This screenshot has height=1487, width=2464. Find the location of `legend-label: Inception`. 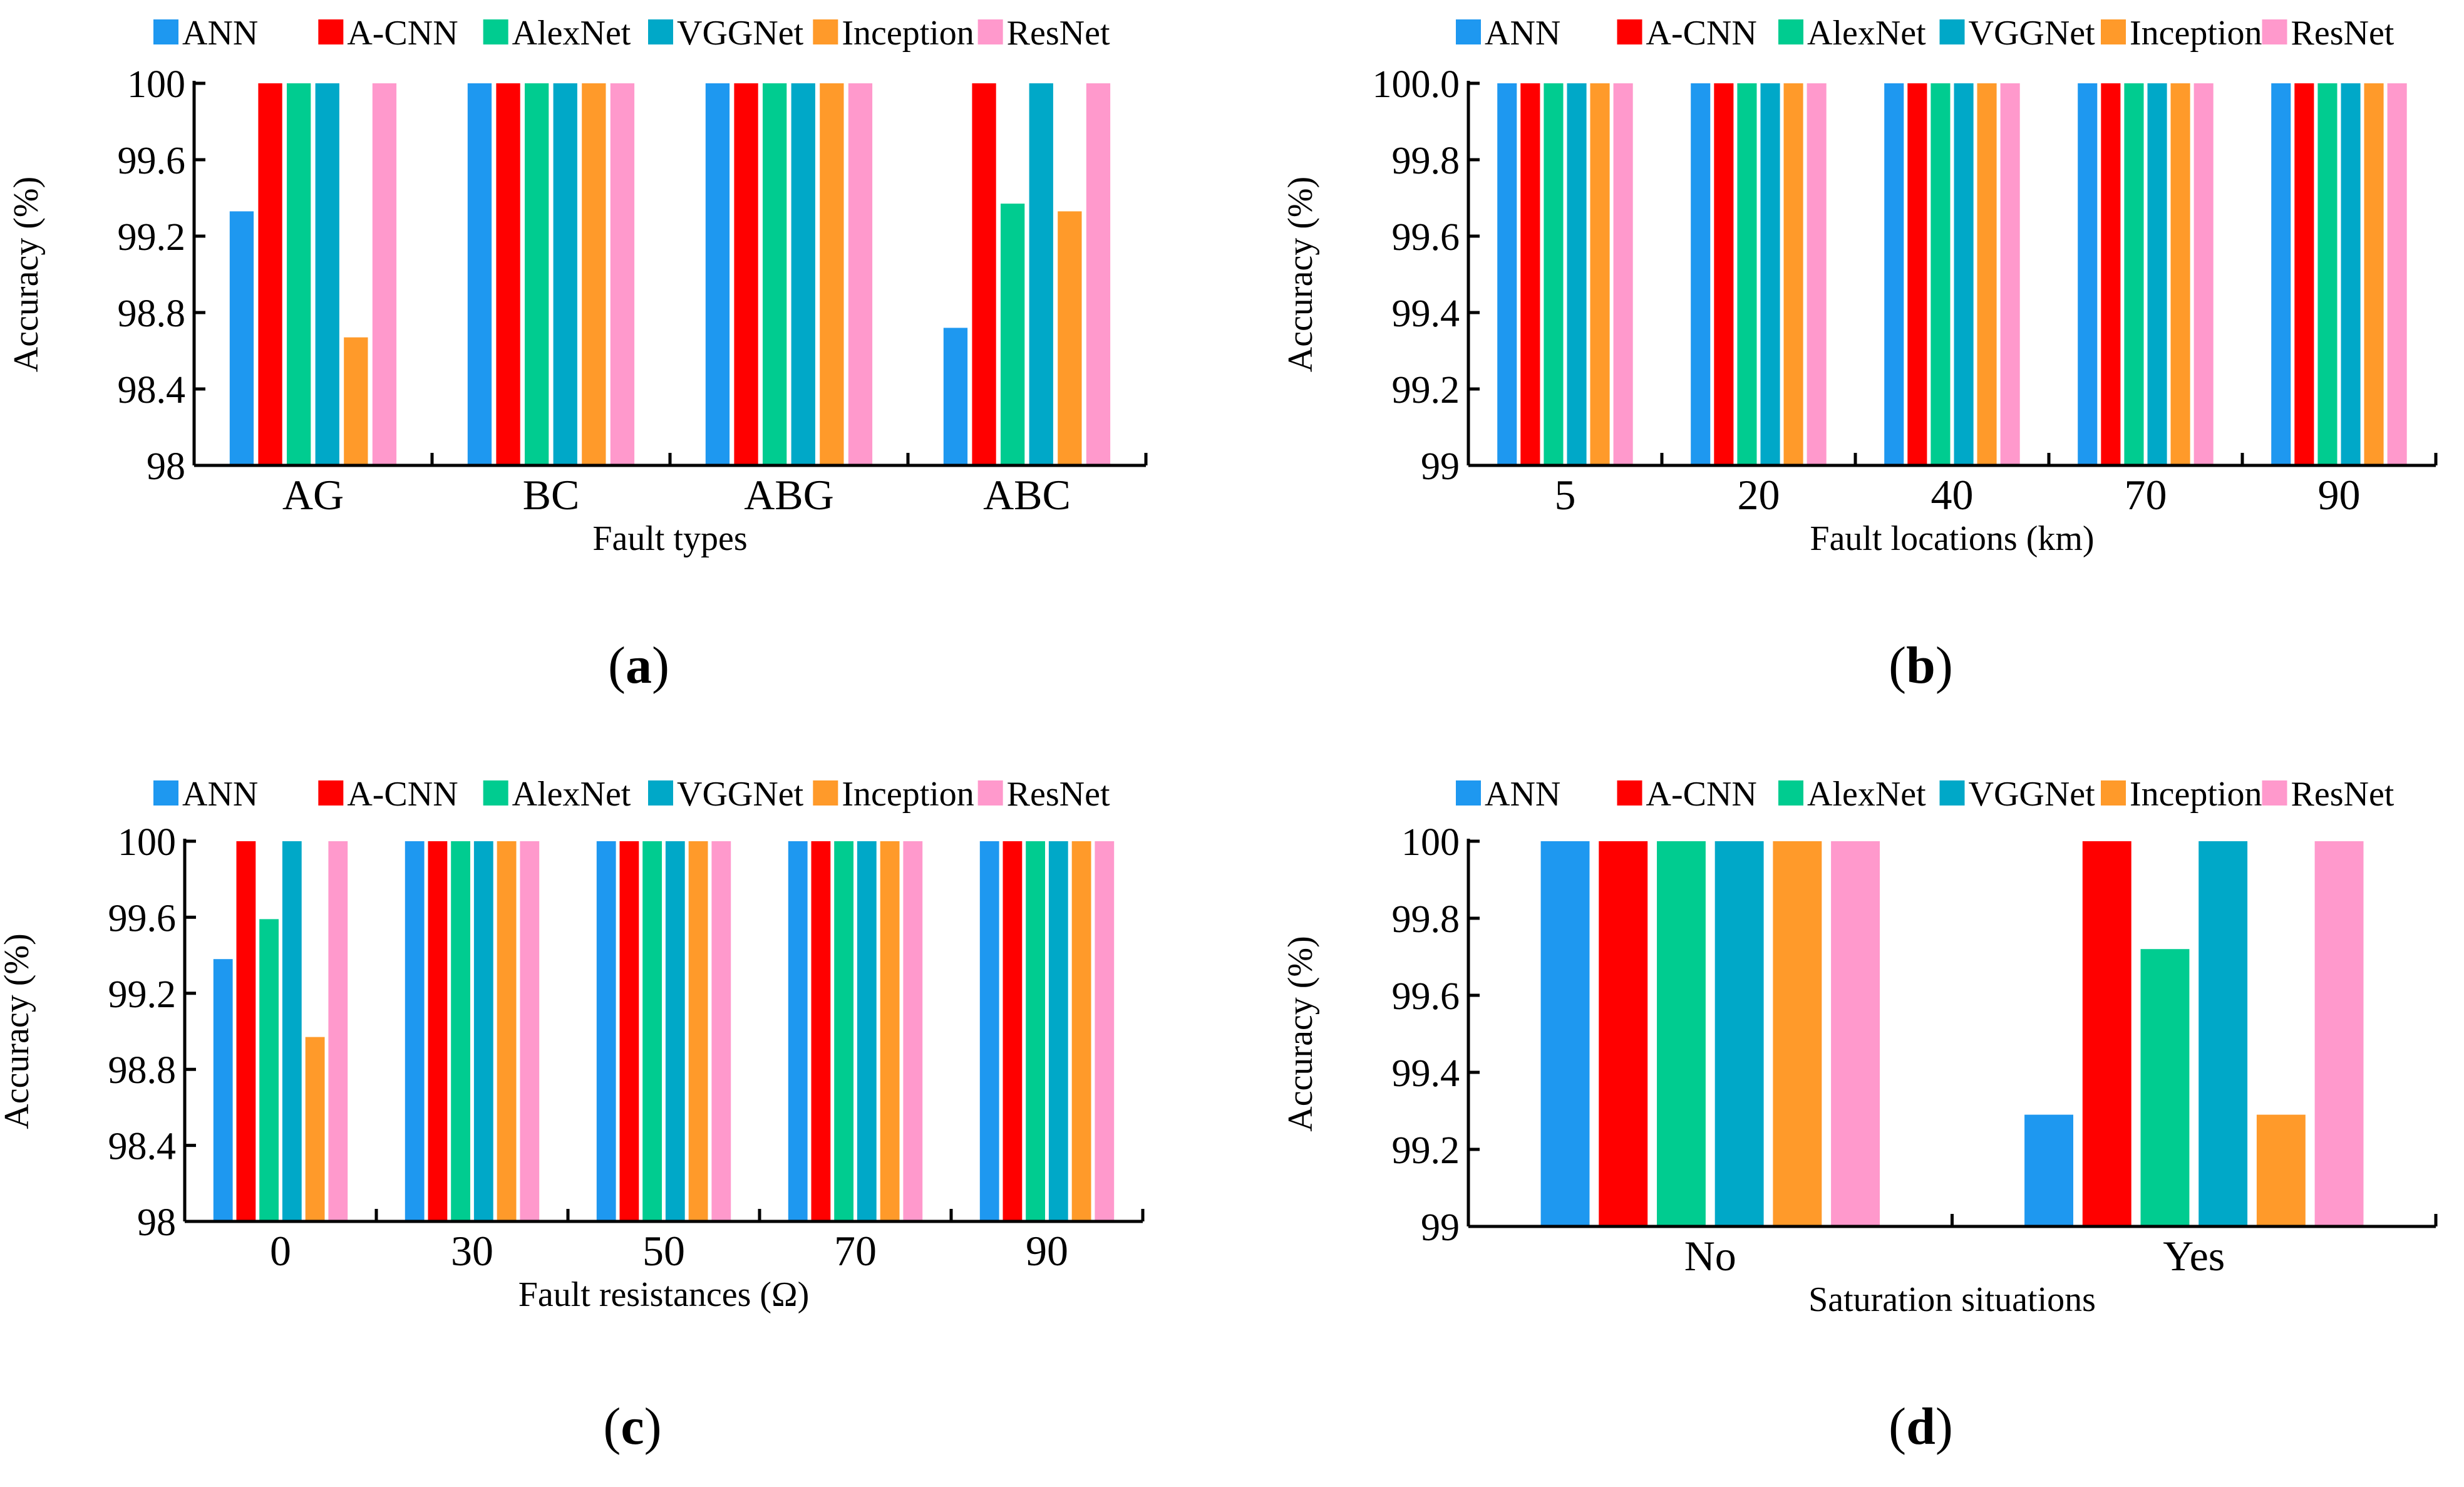

legend-label: Inception is located at coordinates (2196, 33).